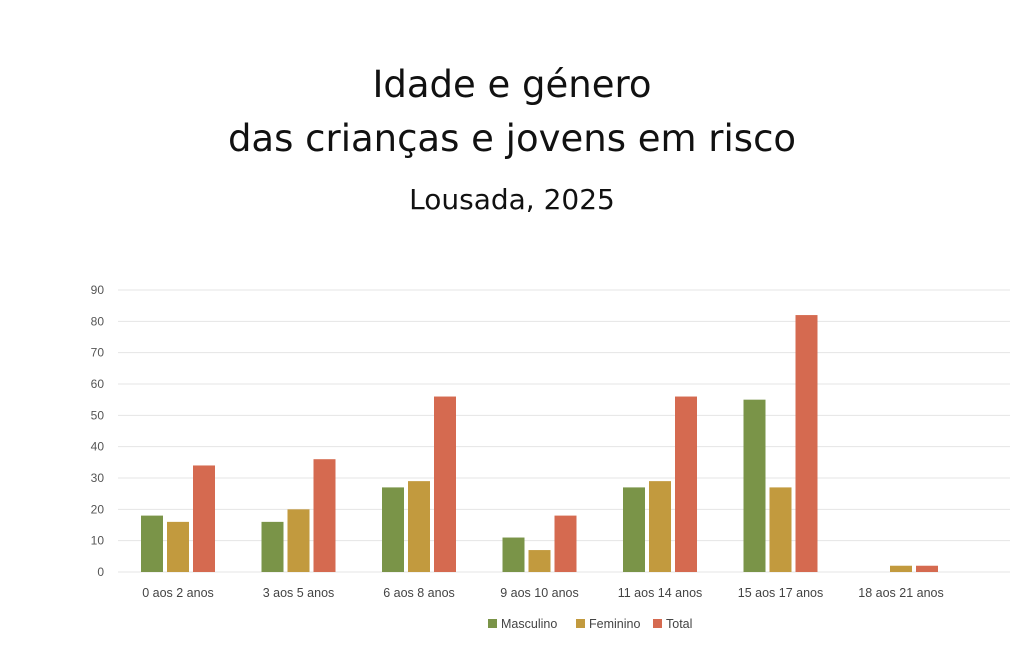 The width and height of the screenshot is (1024, 670). What do you see at coordinates (781, 593) in the screenshot?
I see `x-category-label: 15 aos 17 anos` at bounding box center [781, 593].